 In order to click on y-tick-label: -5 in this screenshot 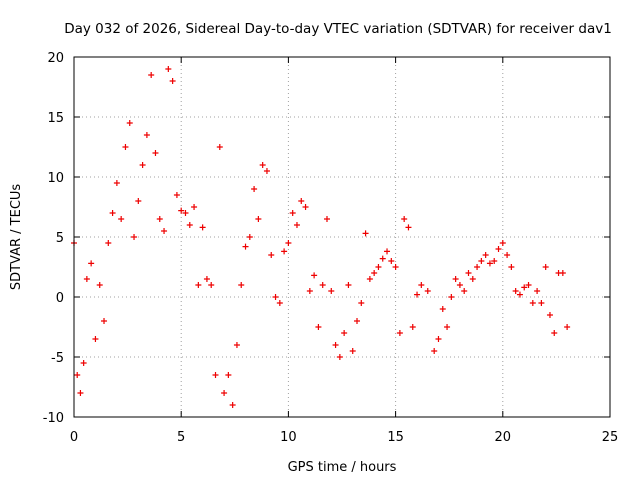, I will do `click(57, 358)`.